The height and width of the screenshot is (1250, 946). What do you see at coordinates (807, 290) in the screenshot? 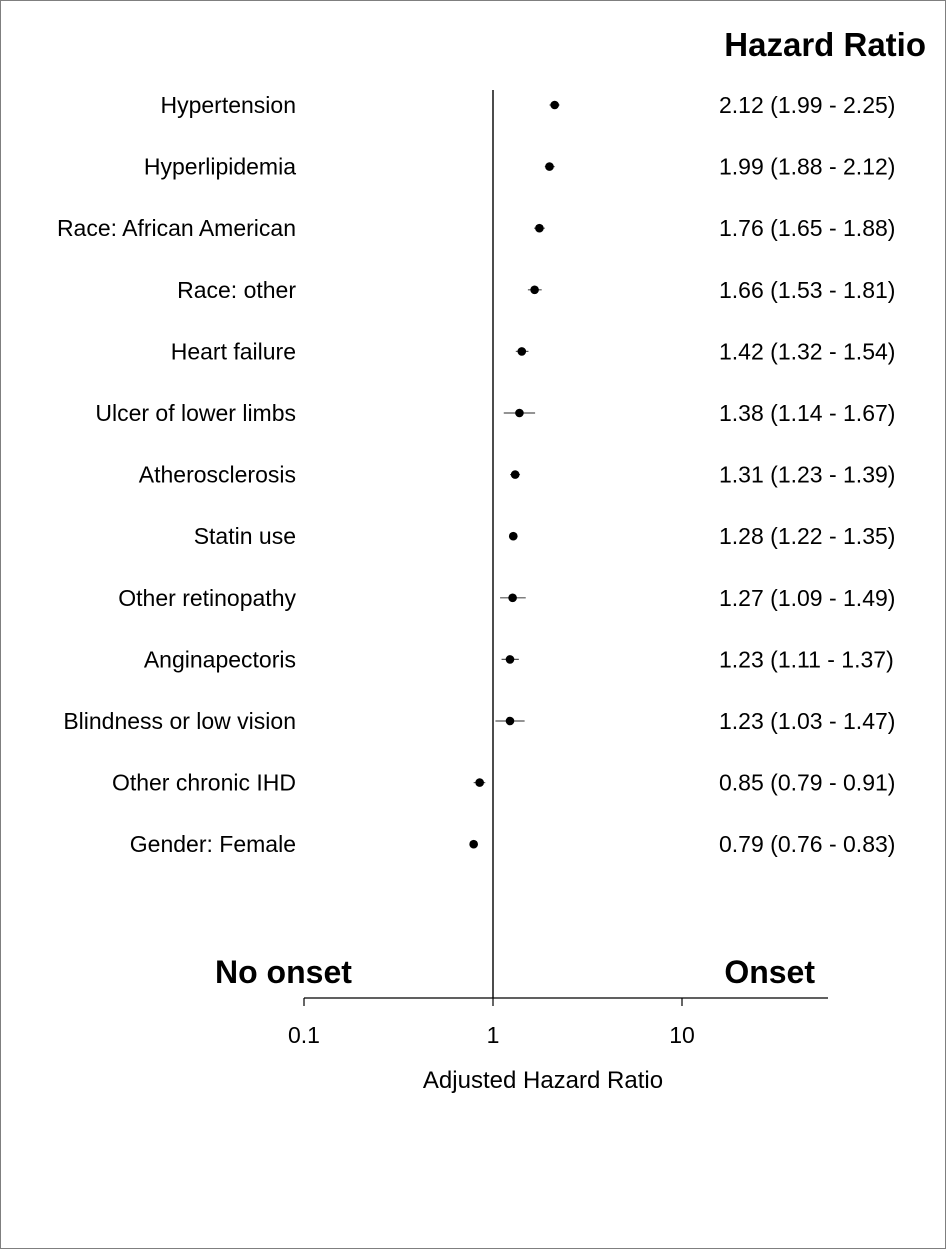
I see `row-value-text: 1.66 (1.53 - 1.81)` at bounding box center [807, 290].